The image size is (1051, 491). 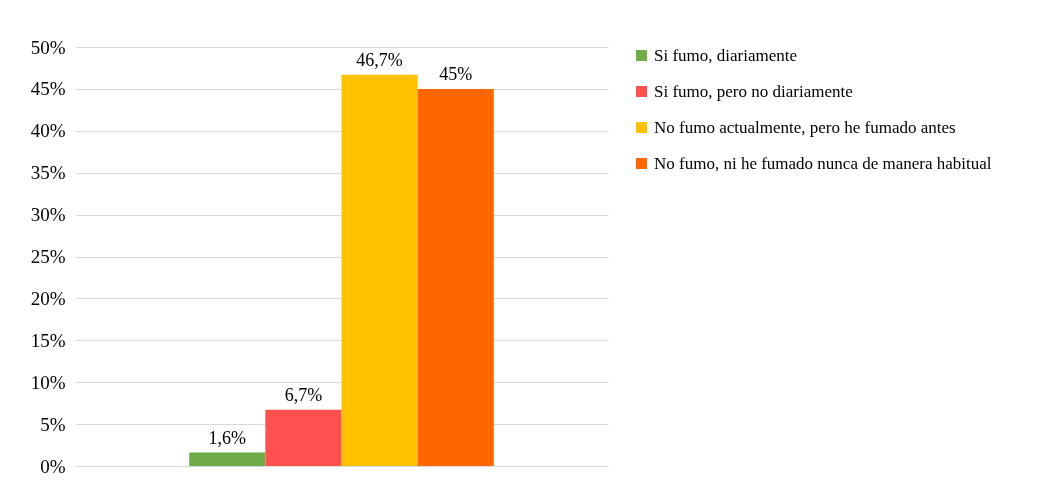 What do you see at coordinates (48, 89) in the screenshot?
I see `y-tick-label: 45%` at bounding box center [48, 89].